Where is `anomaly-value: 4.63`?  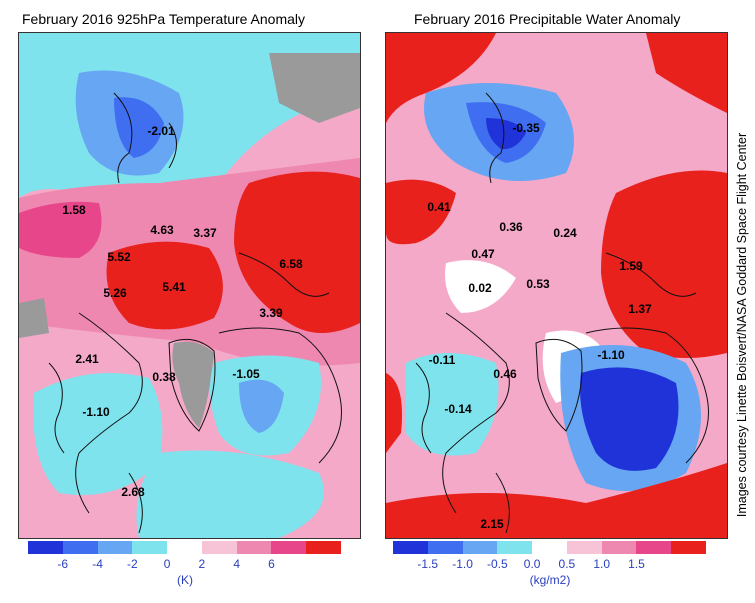 anomaly-value: 4.63 is located at coordinates (162, 230).